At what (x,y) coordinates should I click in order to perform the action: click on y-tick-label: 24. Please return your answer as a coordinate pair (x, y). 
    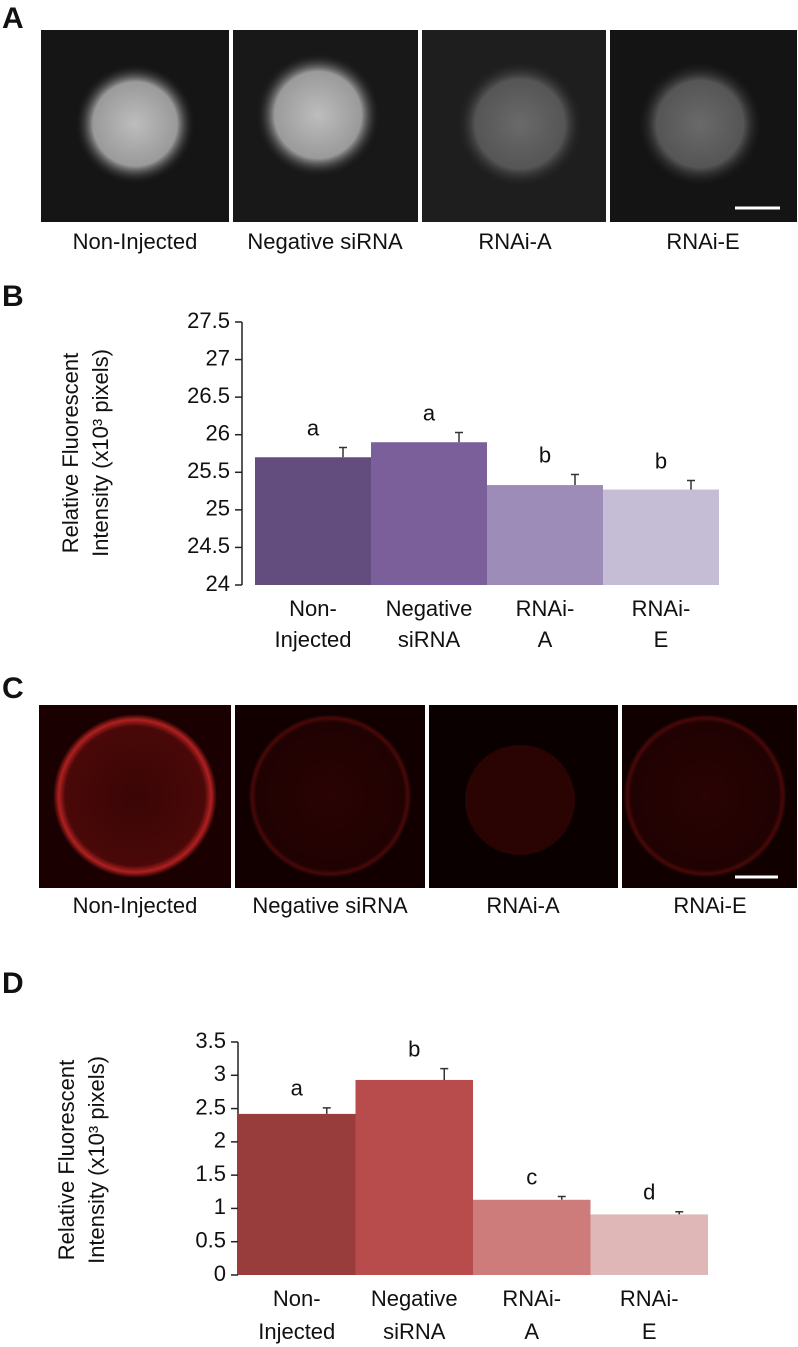
    Looking at the image, I should click on (218, 583).